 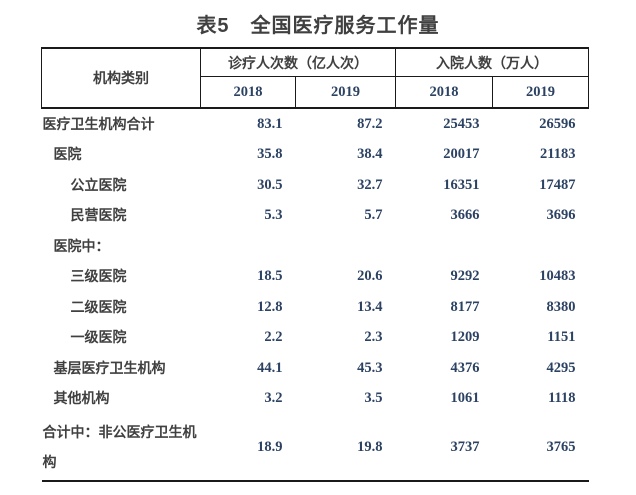 What do you see at coordinates (67, 154) in the screenshot?
I see `row-label: 医院` at bounding box center [67, 154].